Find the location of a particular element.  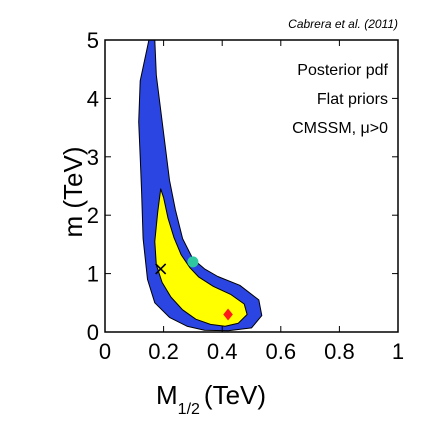

y-tick-label: 1 is located at coordinates (93, 274).